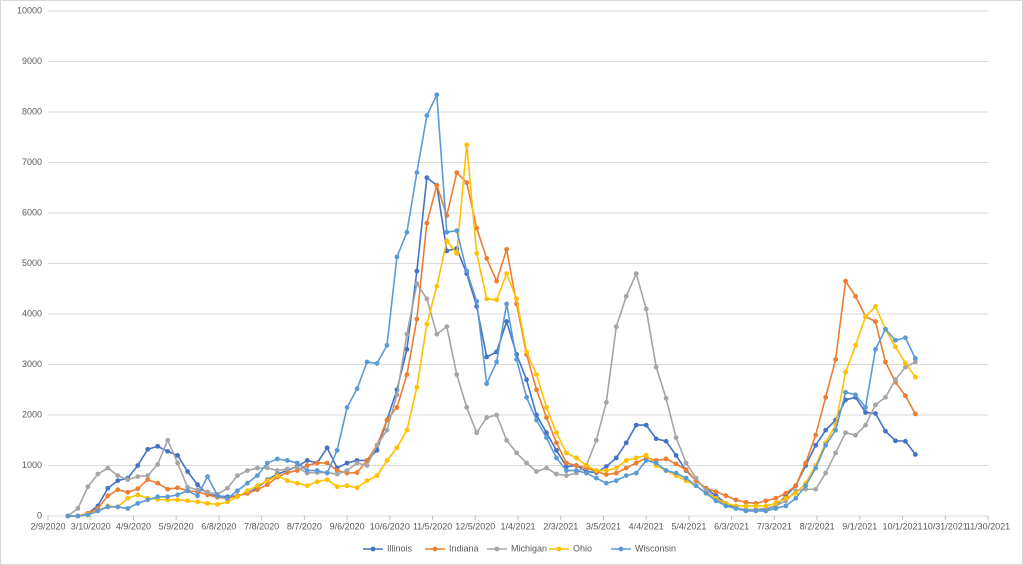 The height and width of the screenshot is (565, 1023). I want to click on legend-item: Indiana, so click(452, 548).